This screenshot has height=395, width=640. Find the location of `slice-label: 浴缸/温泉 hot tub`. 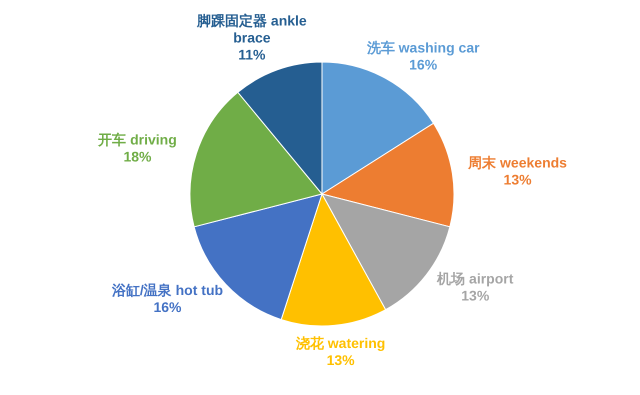

slice-label: 浴缸/温泉 hot tub is located at coordinates (167, 290).